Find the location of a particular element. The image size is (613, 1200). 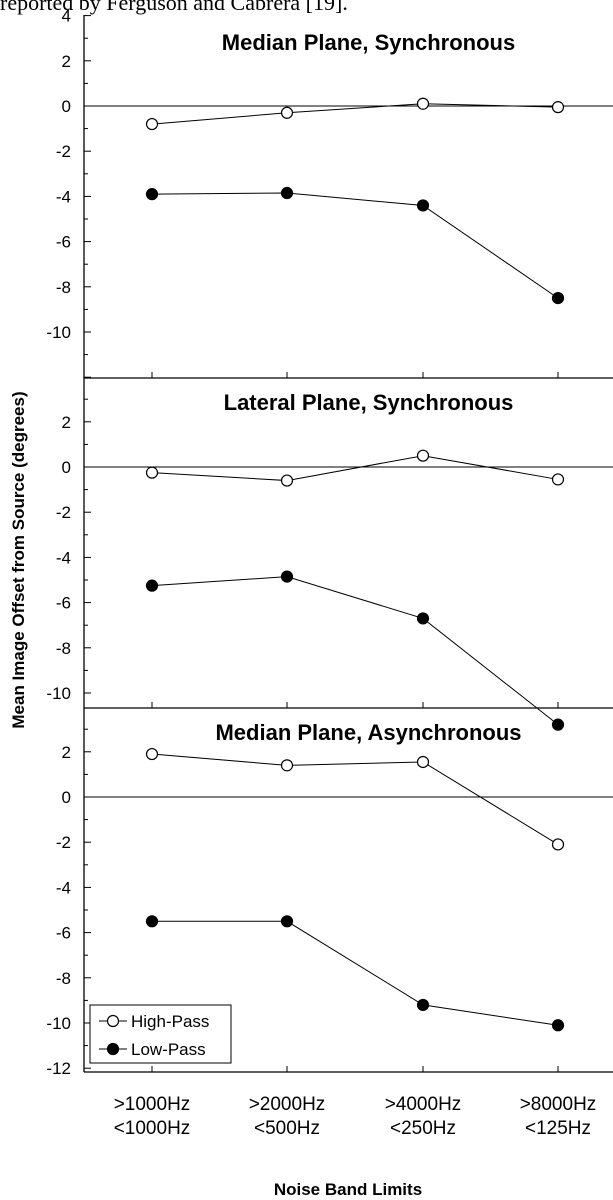

legend-label-low-pass: Low-Pass is located at coordinates (168, 1049).